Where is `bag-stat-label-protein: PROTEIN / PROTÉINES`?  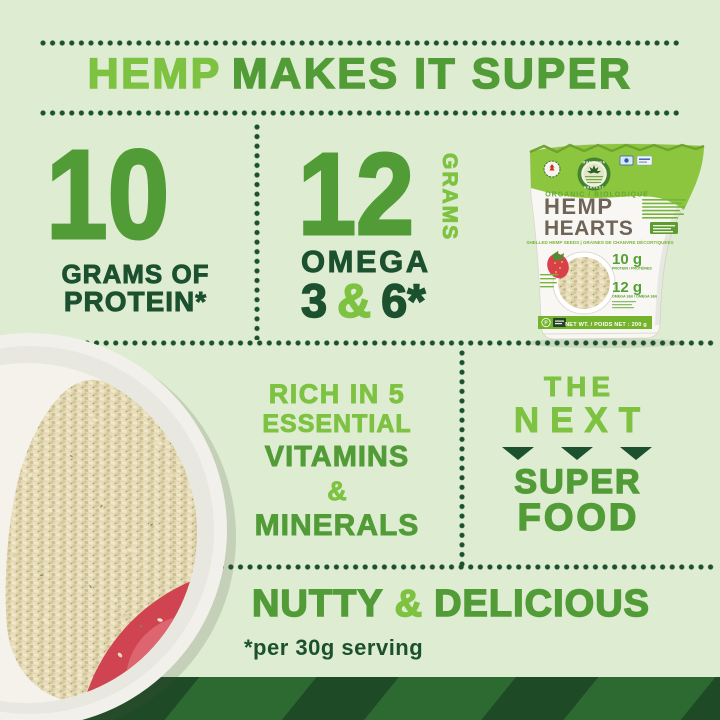
bag-stat-label-protein: PROTEIN / PROTÉINES is located at coordinates (632, 268).